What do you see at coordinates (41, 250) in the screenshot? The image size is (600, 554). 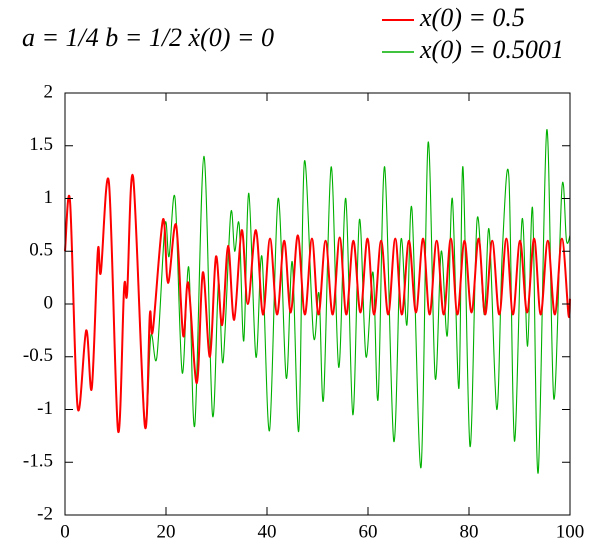 I see `y-tick-label: 0.5` at bounding box center [41, 250].